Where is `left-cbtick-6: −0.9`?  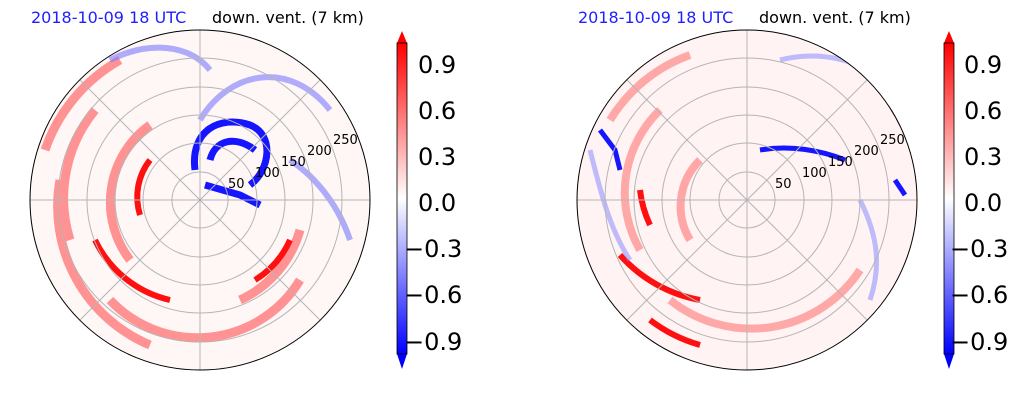
left-cbtick-6: −0.9 is located at coordinates (433, 342).